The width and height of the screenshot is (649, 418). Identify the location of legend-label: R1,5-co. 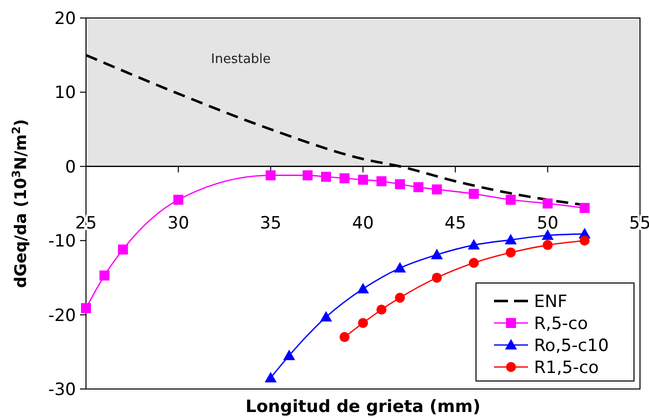
(566, 368).